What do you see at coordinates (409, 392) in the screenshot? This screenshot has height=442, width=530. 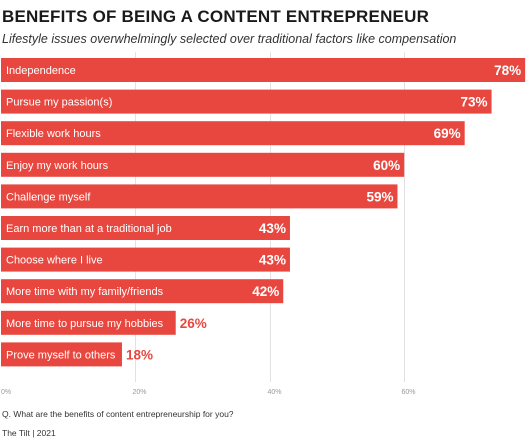 I see `x-tick-label: 60%` at bounding box center [409, 392].